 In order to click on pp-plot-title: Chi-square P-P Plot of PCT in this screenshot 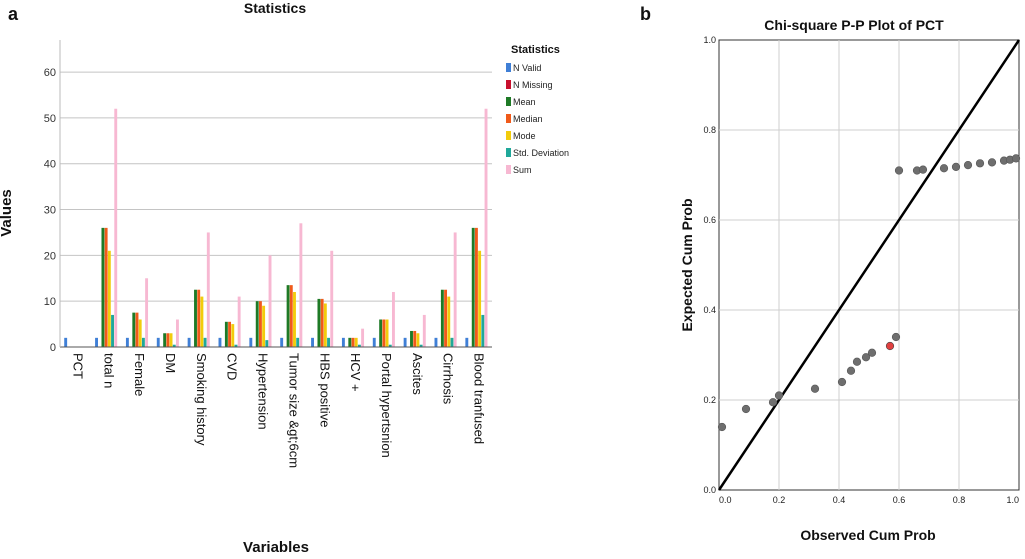, I will do `click(854, 25)`.